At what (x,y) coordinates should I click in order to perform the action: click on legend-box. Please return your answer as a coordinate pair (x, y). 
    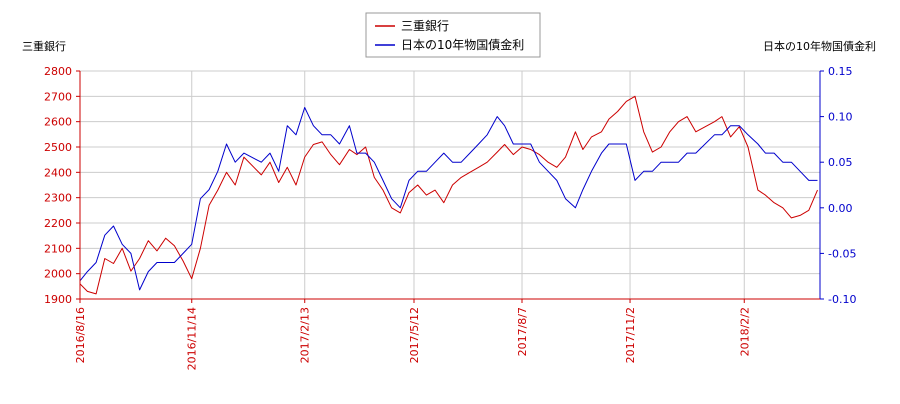
    Looking at the image, I should click on (453, 35).